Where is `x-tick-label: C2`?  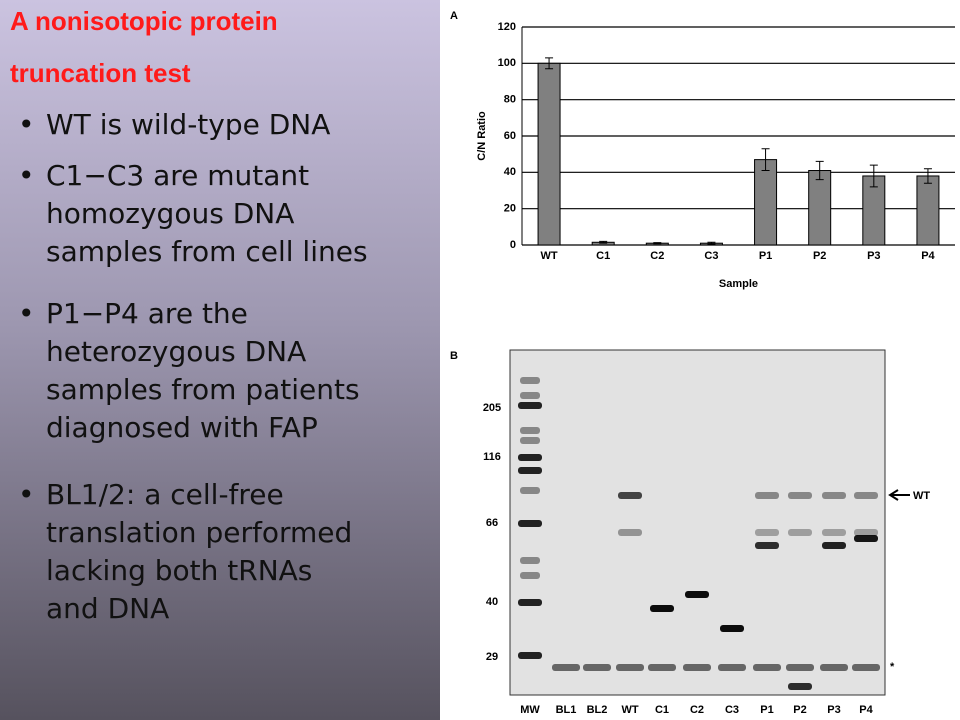
x-tick-label: C2 is located at coordinates (657, 256).